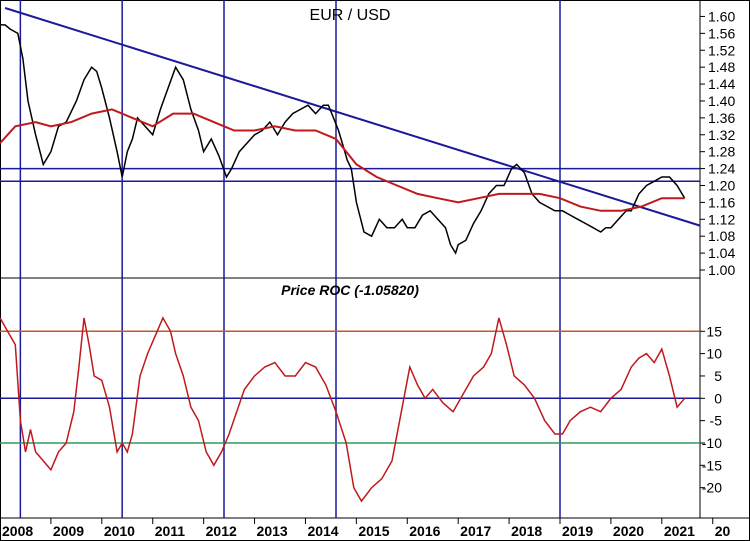 The width and height of the screenshot is (750, 541). Describe the element at coordinates (721, 16) in the screenshot. I see `price-y-tick-label-0: 1.60` at that location.